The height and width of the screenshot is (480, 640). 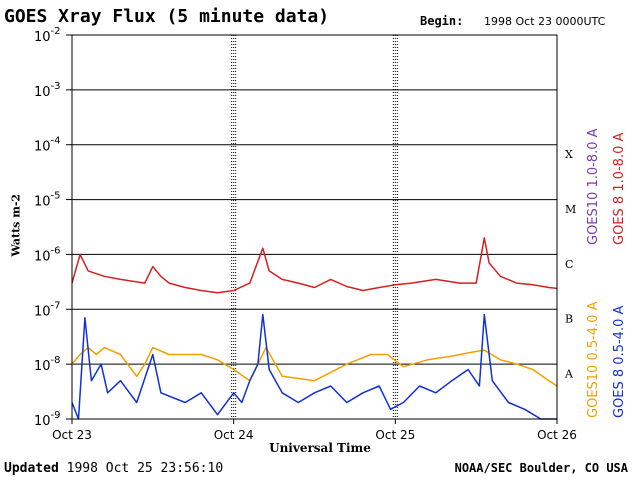 What do you see at coordinates (569, 319) in the screenshot?
I see `flare-class-label: B` at bounding box center [569, 319].